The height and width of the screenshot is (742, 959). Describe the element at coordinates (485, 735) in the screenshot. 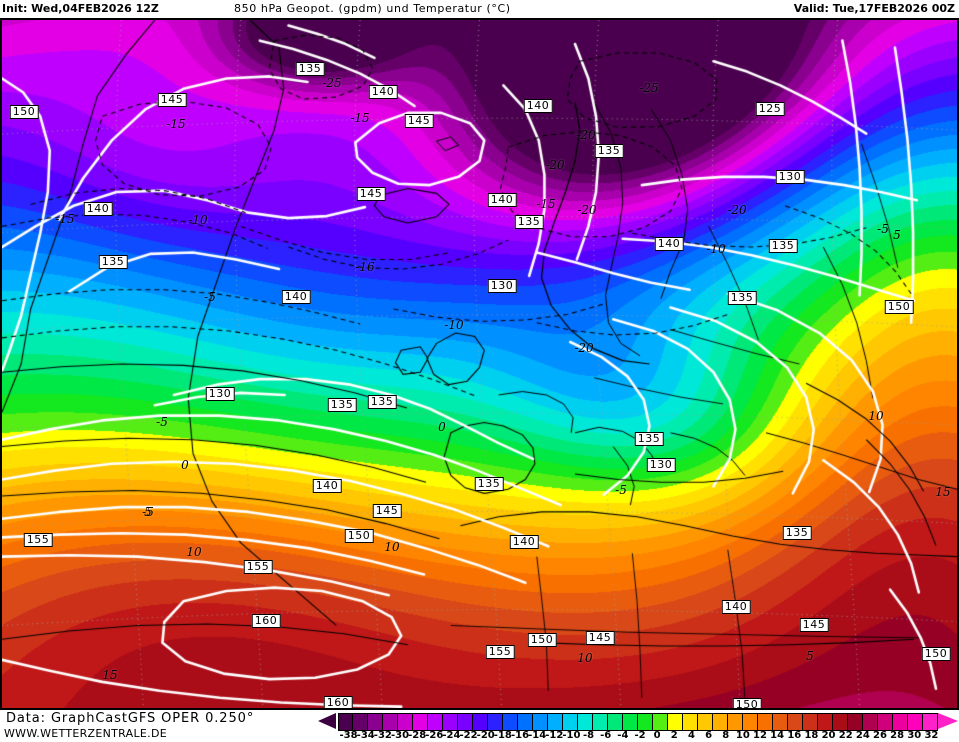

I see `colorbar-tick: -20` at that location.